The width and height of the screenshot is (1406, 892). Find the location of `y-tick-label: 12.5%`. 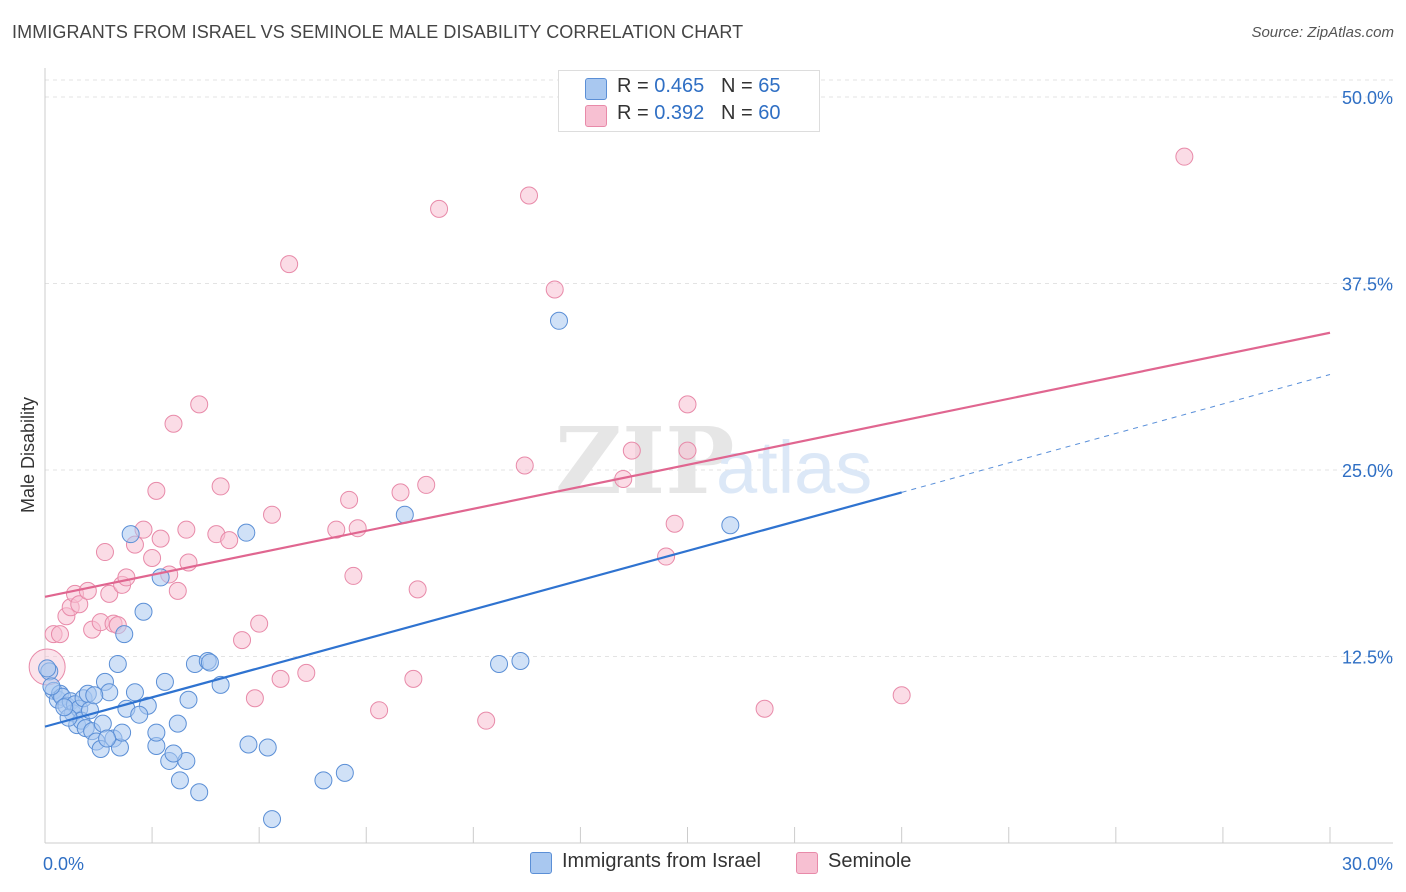

y-tick-label: 12.5% is located at coordinates (1367, 658).